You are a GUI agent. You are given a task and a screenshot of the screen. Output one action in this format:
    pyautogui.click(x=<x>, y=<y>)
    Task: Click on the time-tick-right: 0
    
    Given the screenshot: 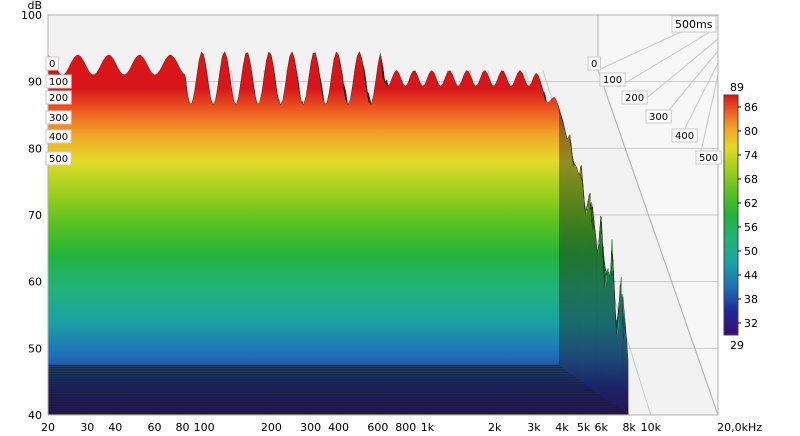 What is the action you would take?
    pyautogui.click(x=594, y=63)
    